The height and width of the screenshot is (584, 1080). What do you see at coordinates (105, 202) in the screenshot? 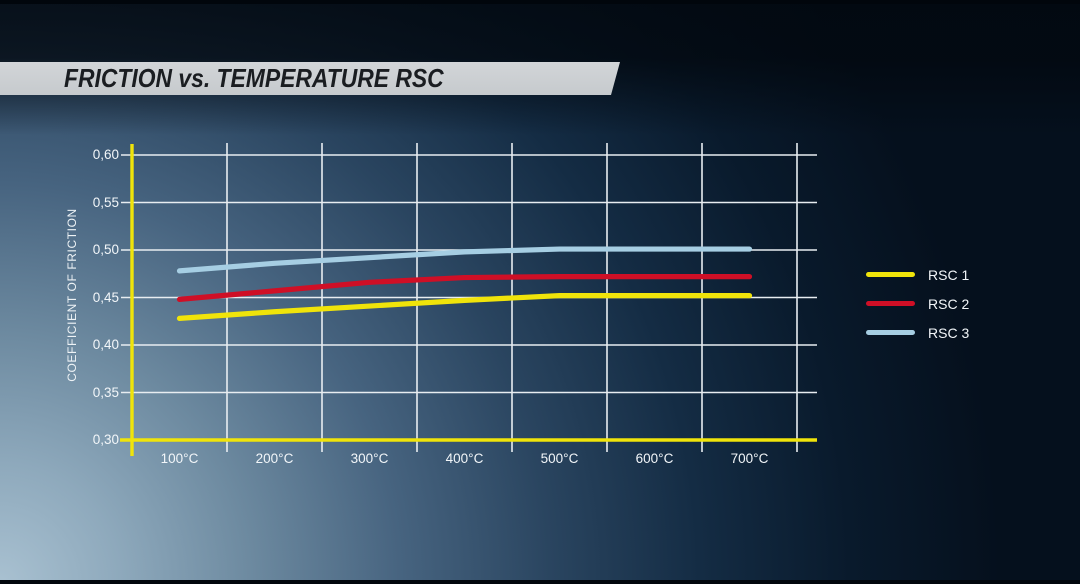
I see `y-tick-label: 0,55` at bounding box center [105, 202].